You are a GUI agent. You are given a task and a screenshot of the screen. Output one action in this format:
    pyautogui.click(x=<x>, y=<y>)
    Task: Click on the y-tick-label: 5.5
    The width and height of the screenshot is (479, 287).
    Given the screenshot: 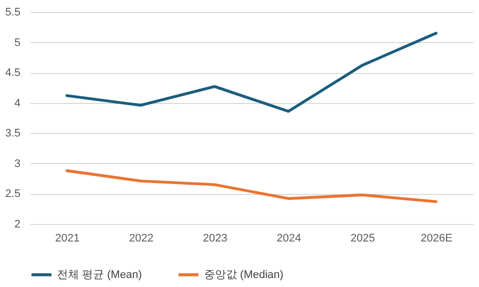 What is the action you would take?
    pyautogui.click(x=12, y=12)
    